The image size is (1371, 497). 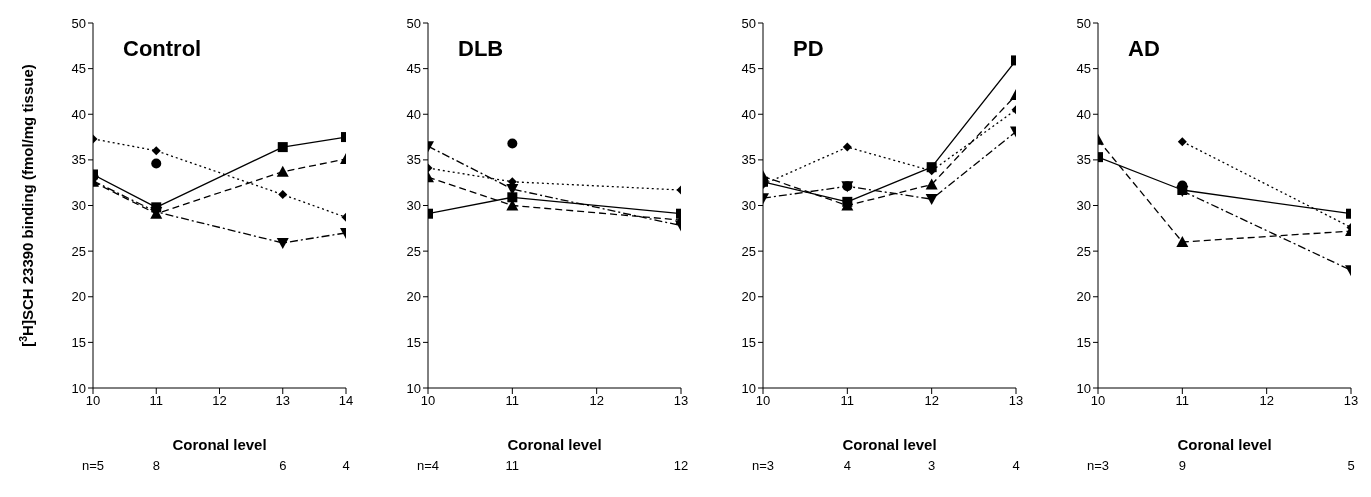 What do you see at coordinates (1182, 466) in the screenshot?
I see `text: 9` at bounding box center [1182, 466].